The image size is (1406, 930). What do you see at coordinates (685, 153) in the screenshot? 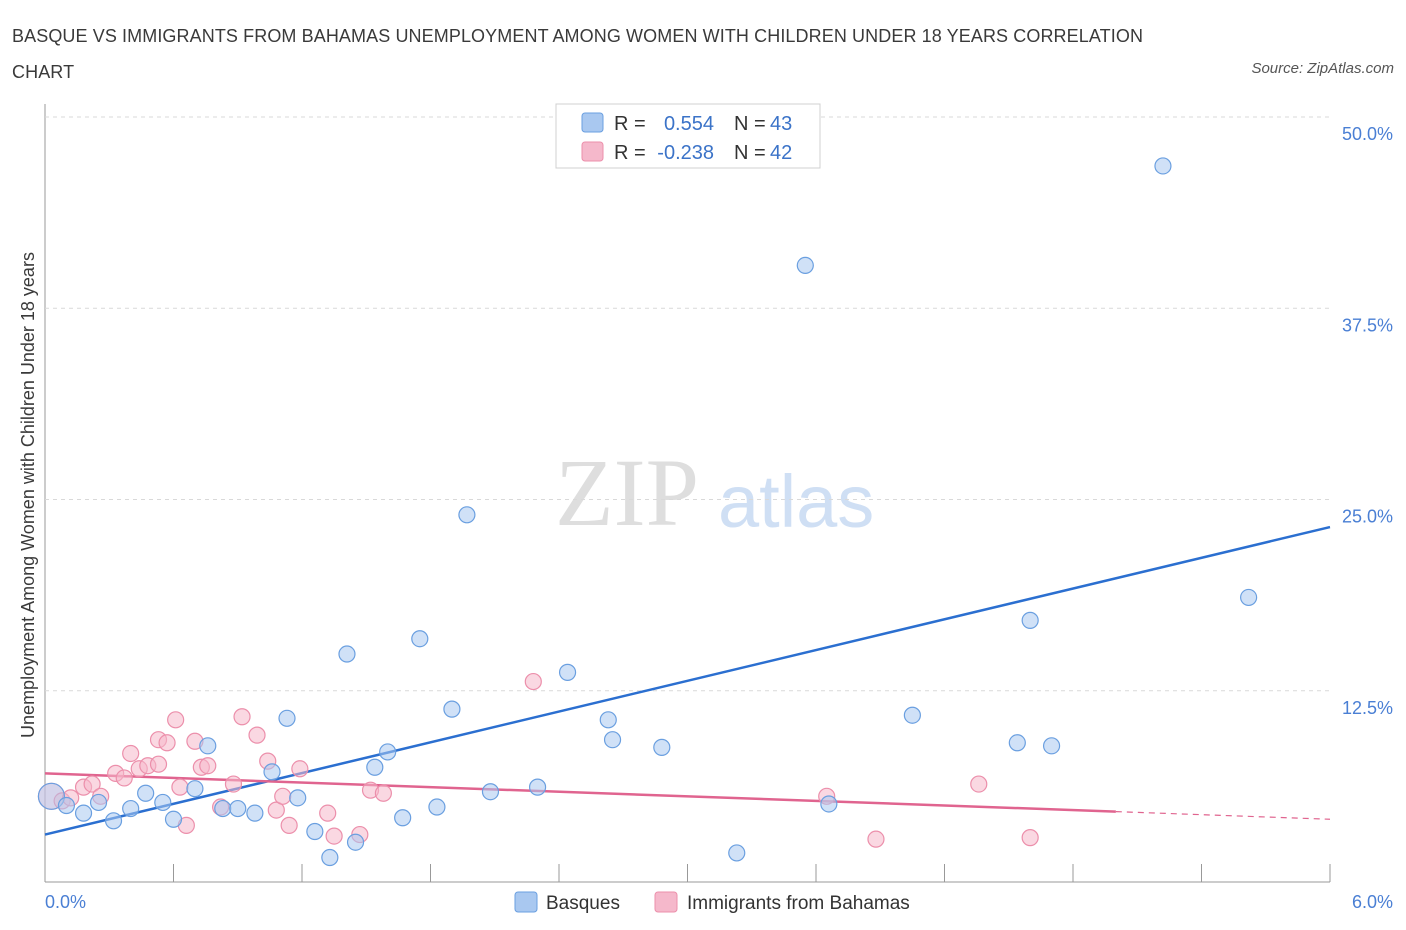
I see `legend-r-value-2: -0.238` at bounding box center [685, 153].